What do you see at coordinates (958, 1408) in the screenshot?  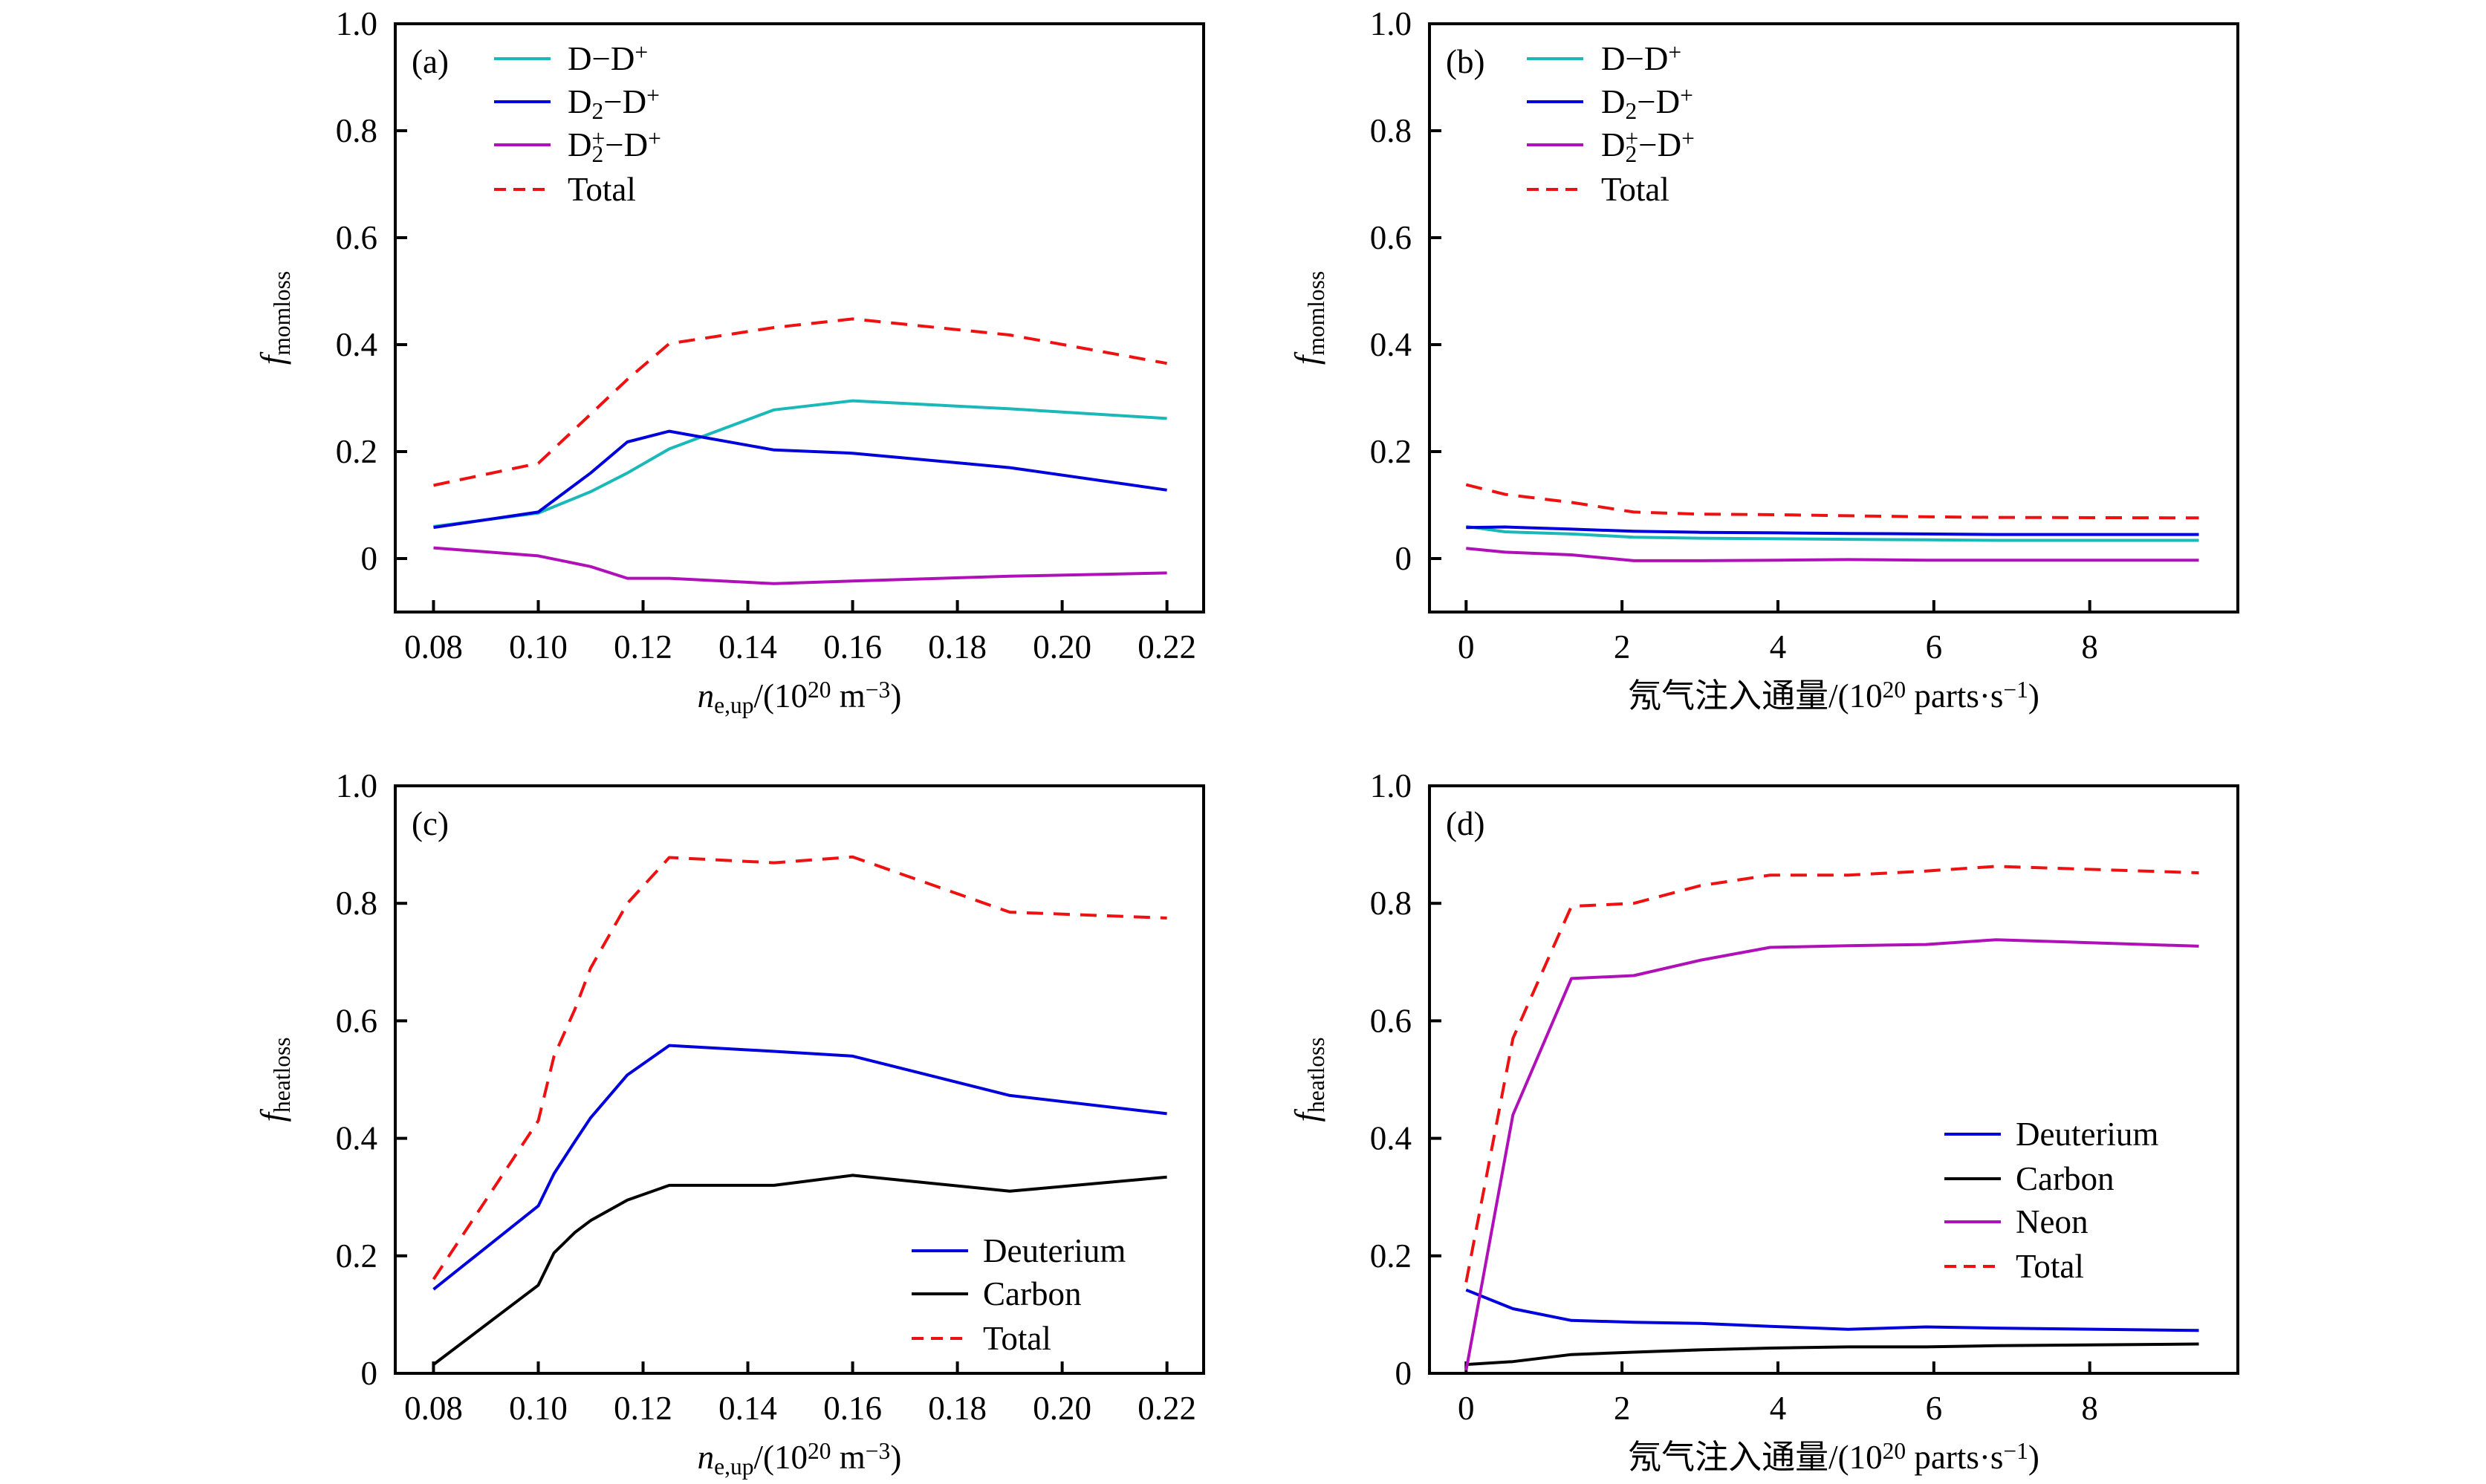 I see `x-tick-label: 0.18` at bounding box center [958, 1408].